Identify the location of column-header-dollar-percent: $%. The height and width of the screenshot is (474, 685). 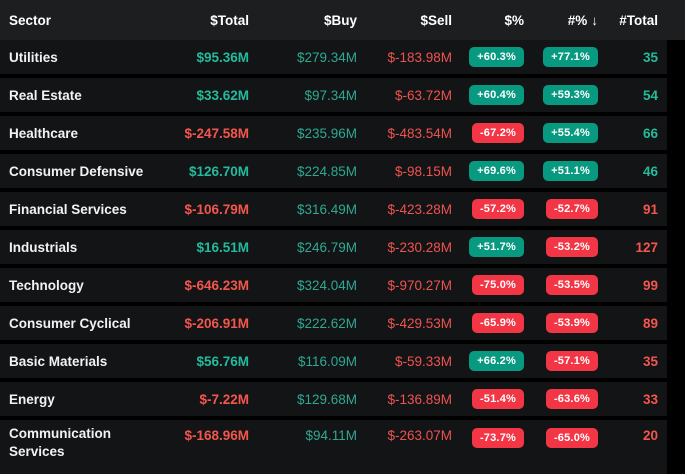
(514, 20).